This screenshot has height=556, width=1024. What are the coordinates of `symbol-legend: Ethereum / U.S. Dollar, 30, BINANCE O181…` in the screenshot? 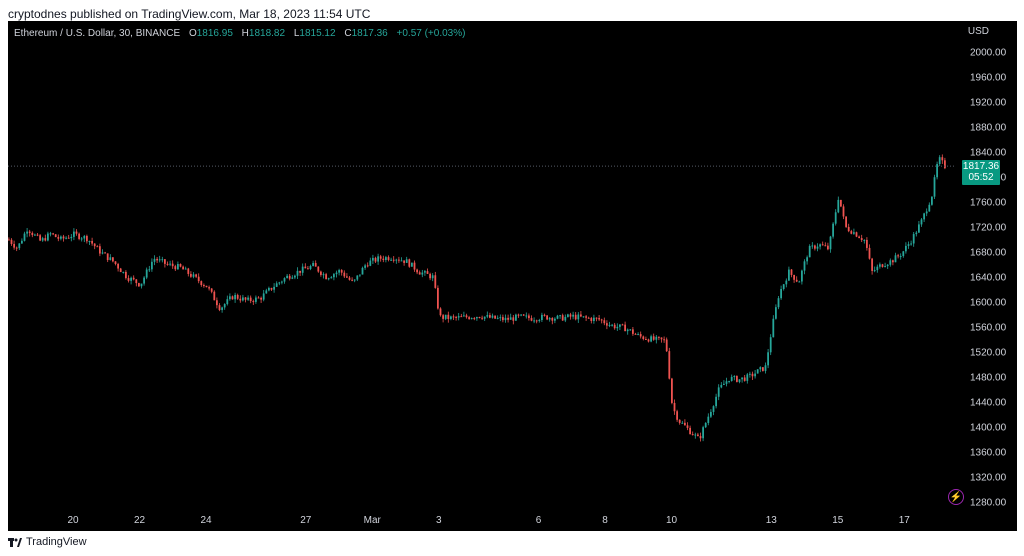 It's located at (239, 33).